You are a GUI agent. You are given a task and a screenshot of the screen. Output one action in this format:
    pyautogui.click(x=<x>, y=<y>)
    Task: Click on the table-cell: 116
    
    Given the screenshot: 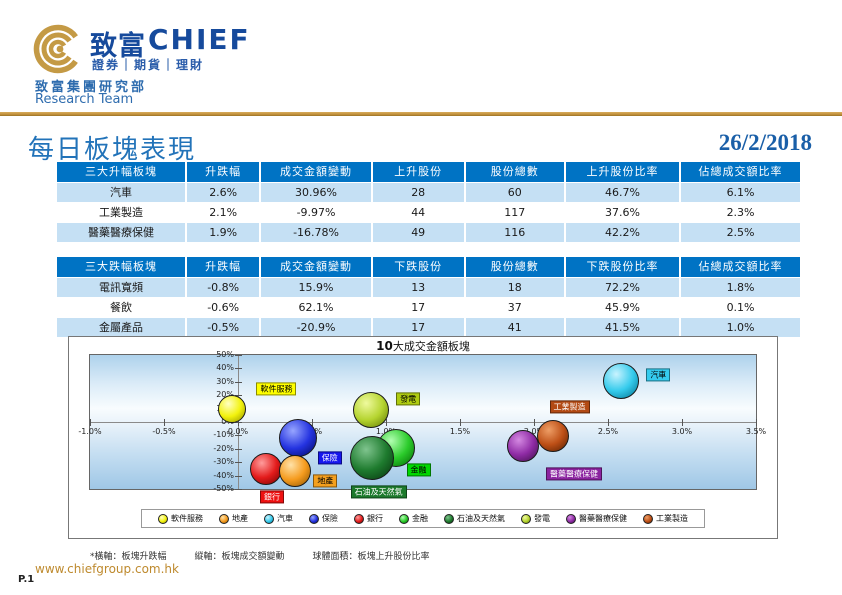 What is the action you would take?
    pyautogui.click(x=515, y=232)
    